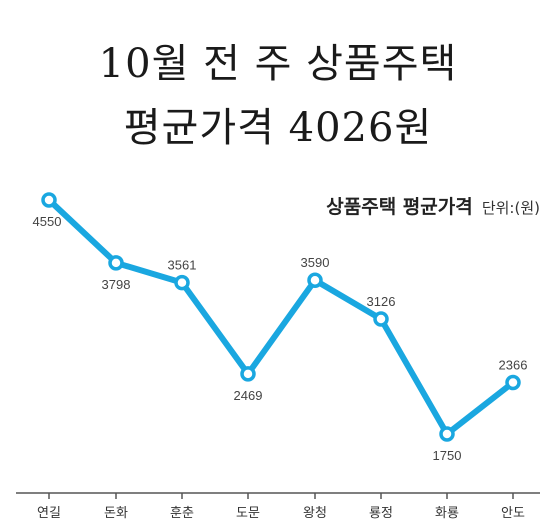 This screenshot has height=531, width=556. Describe the element at coordinates (315, 513) in the screenshot. I see `x-tick-label: 왕청` at that location.